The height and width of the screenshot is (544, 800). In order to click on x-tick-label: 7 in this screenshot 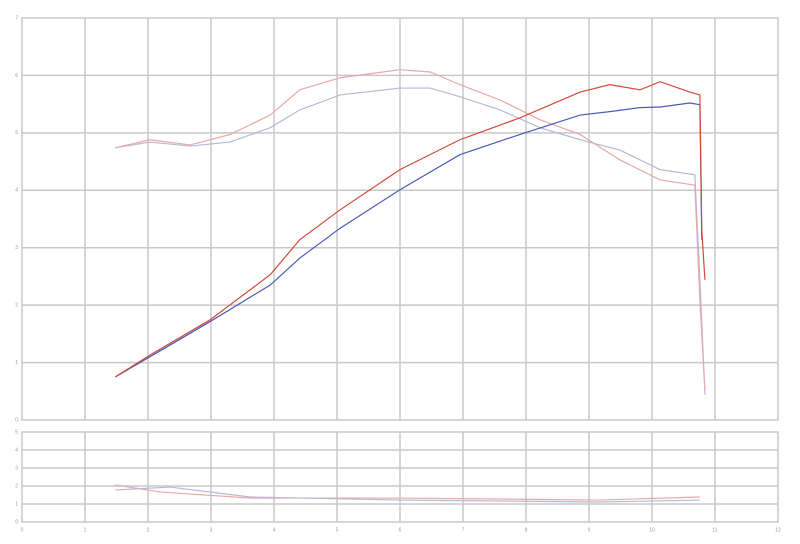, I will do `click(463, 530)`.